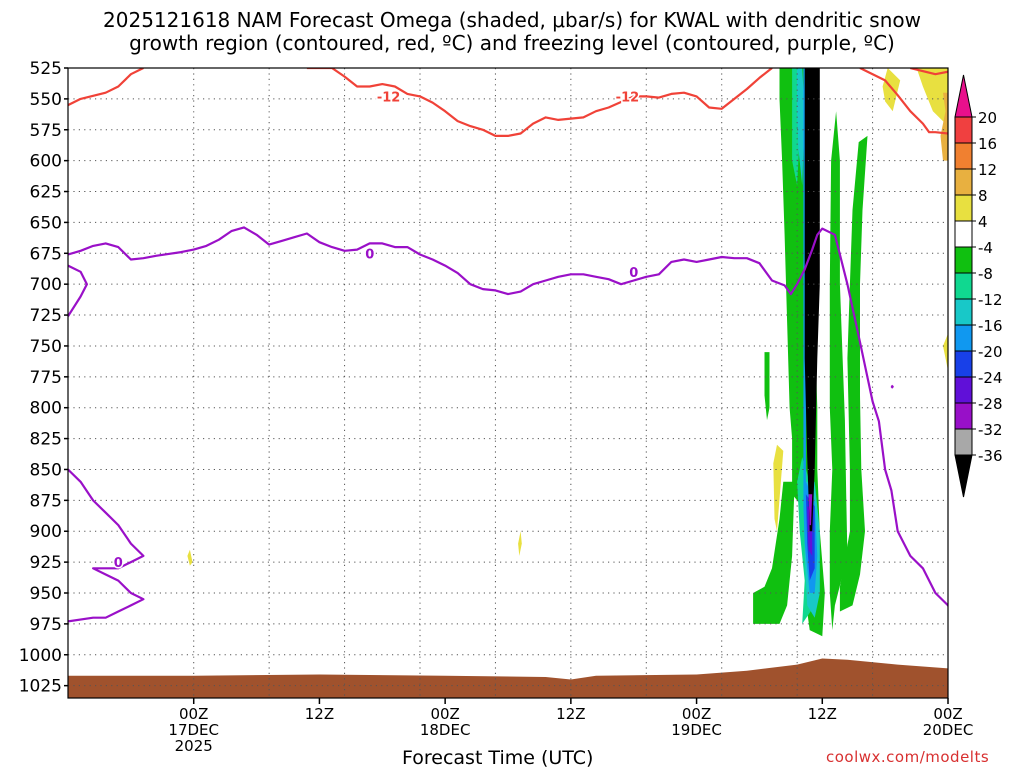 This screenshot has height=769, width=1024. I want to click on x-tick-label-20-1: 18DEC, so click(445, 730).